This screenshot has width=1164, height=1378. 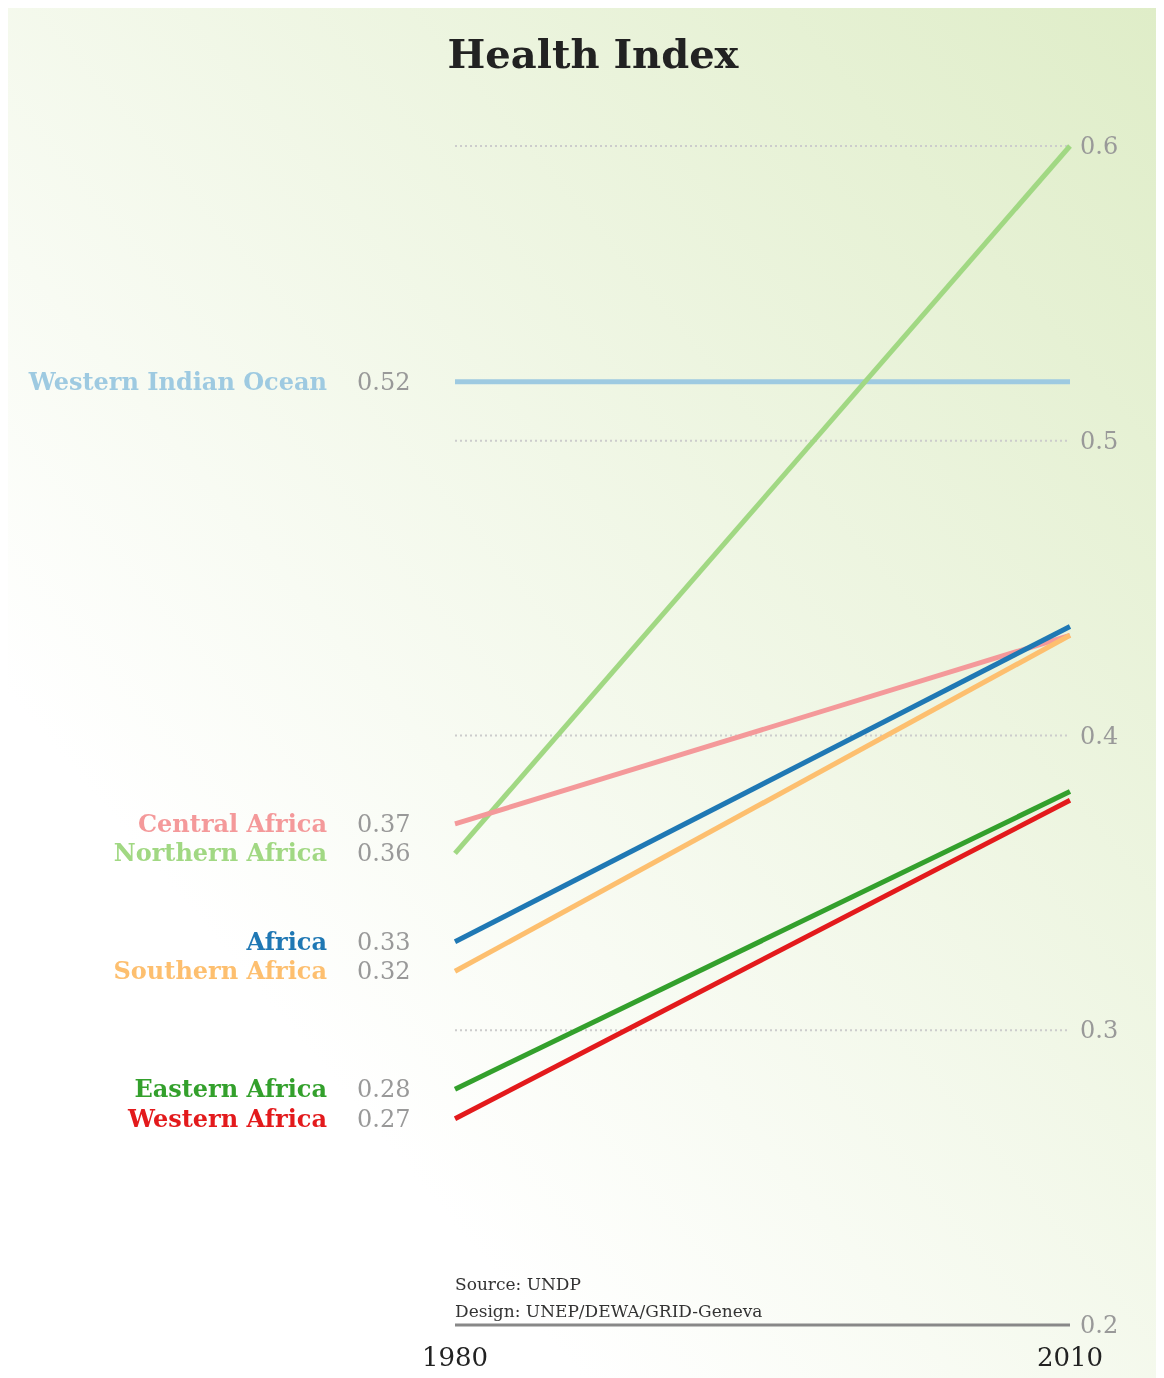 What do you see at coordinates (1099, 735) in the screenshot?
I see `y-tick-label: 0.4` at bounding box center [1099, 735].